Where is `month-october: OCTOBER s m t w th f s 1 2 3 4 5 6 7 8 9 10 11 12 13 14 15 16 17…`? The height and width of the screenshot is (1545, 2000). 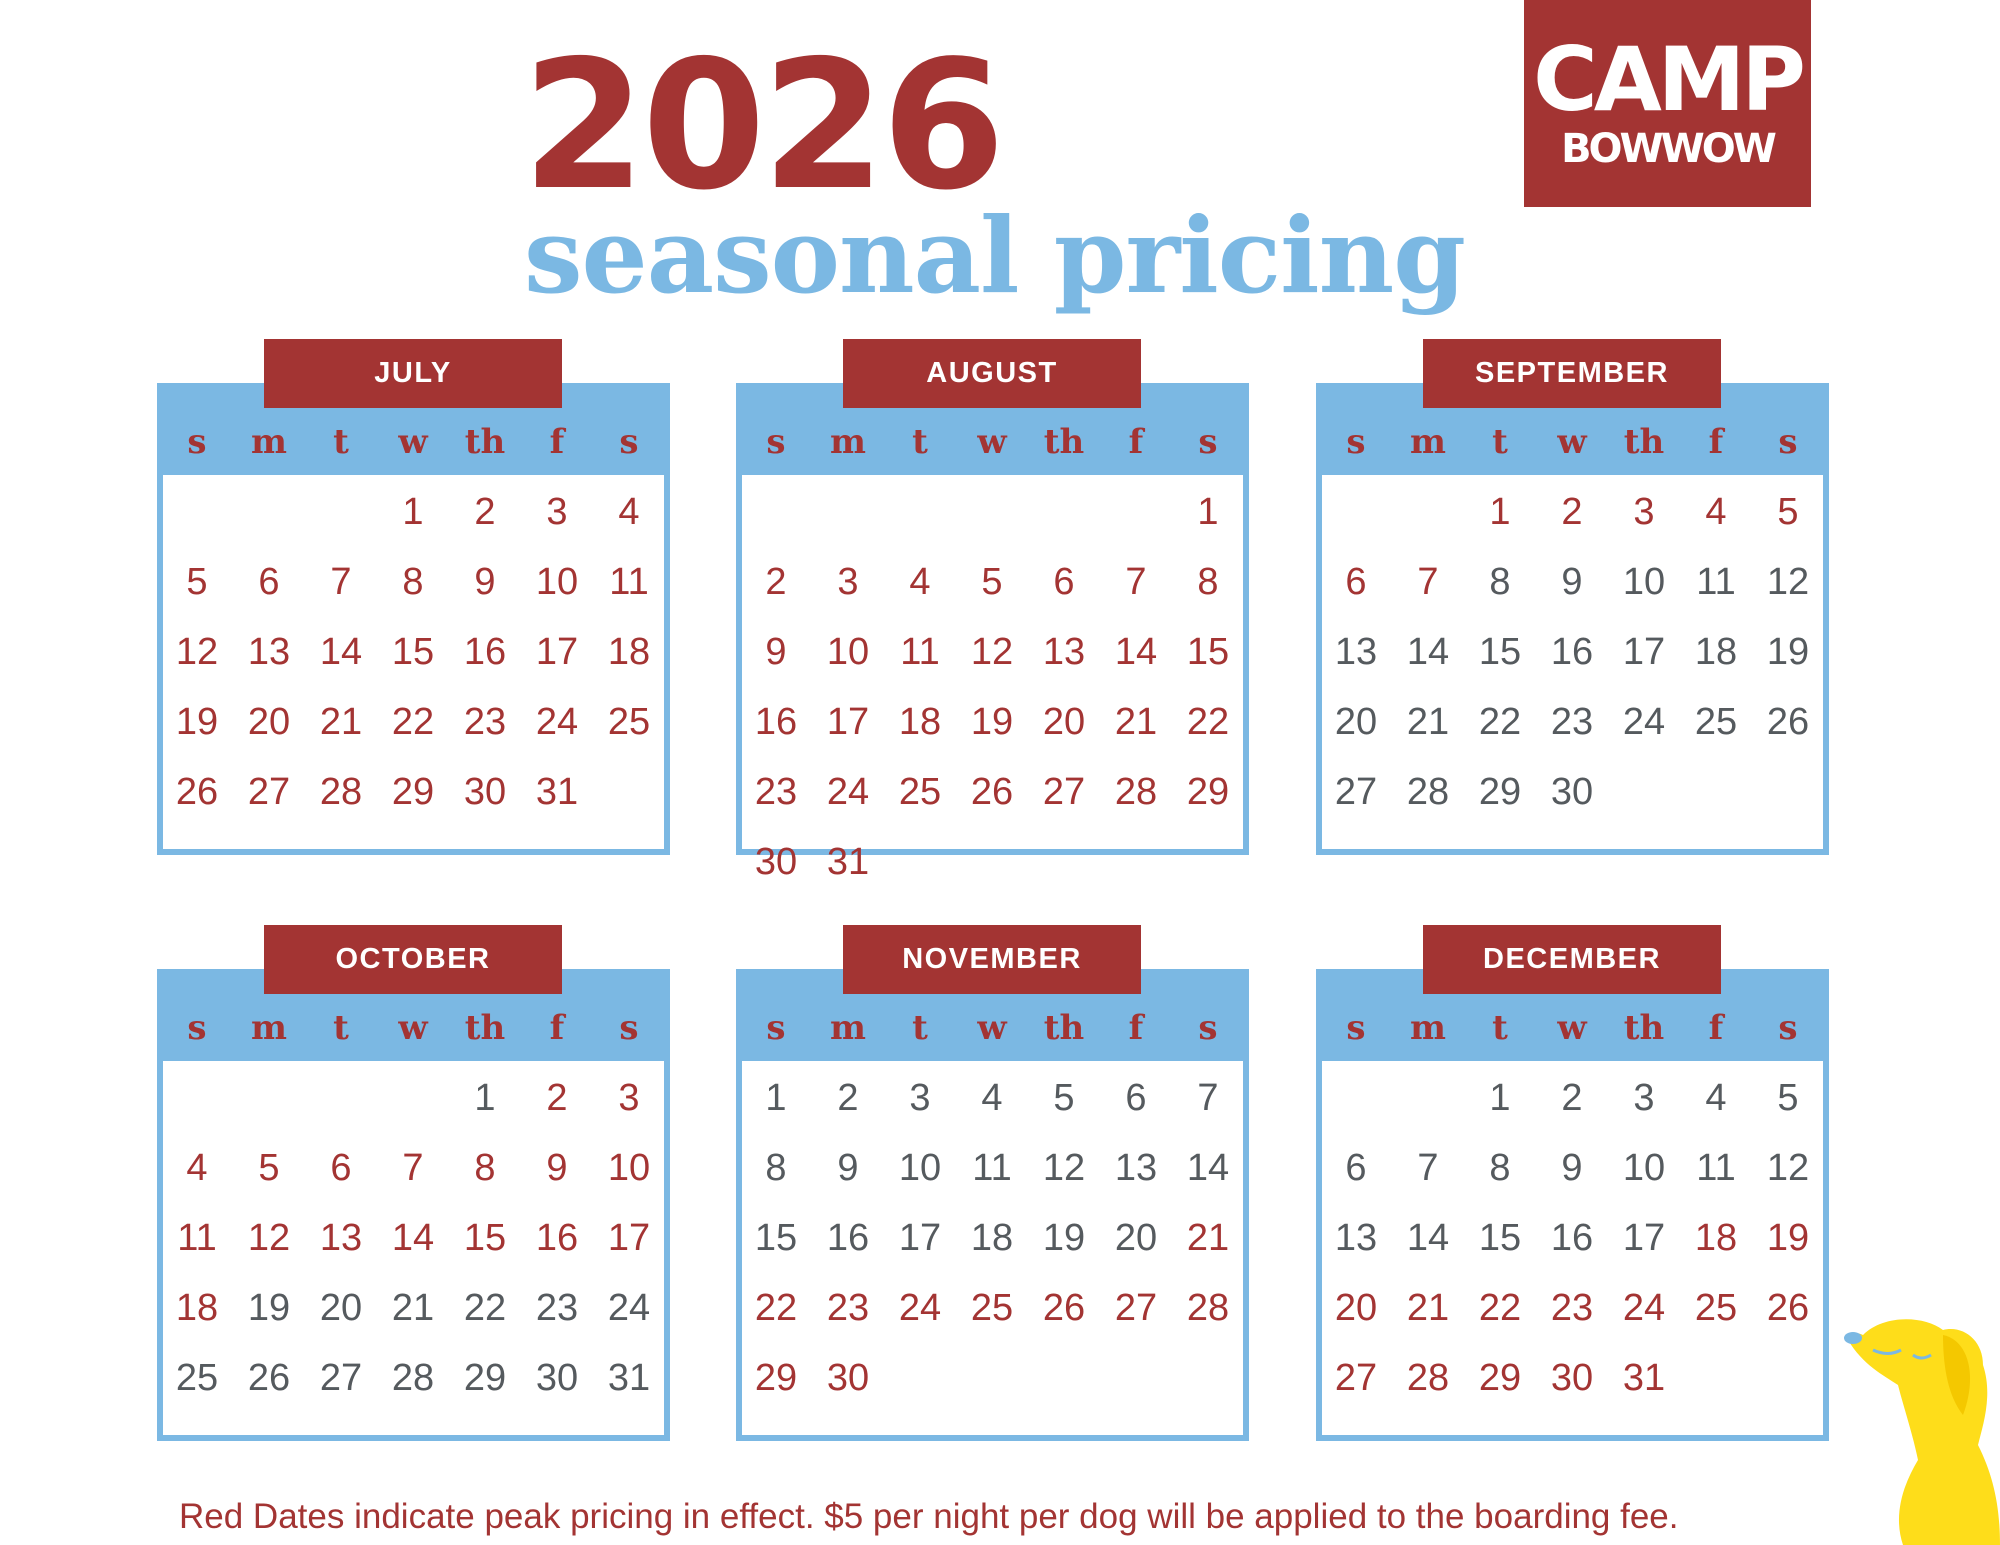
month-october: OCTOBER s m t w th f s 1 2 3 4 5 6 7 8 9 10 11 12 13 14 15 16 17… is located at coordinates (413, 1183).